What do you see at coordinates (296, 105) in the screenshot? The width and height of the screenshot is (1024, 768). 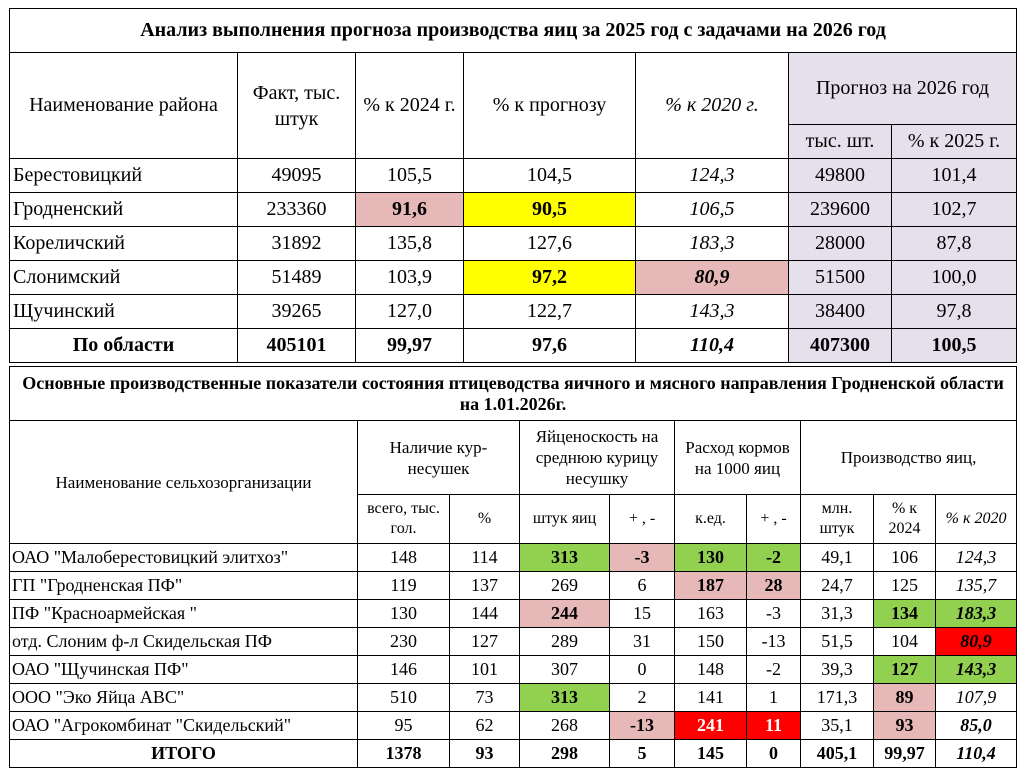 I see `header-fact: Факт, тыс. штук` at bounding box center [296, 105].